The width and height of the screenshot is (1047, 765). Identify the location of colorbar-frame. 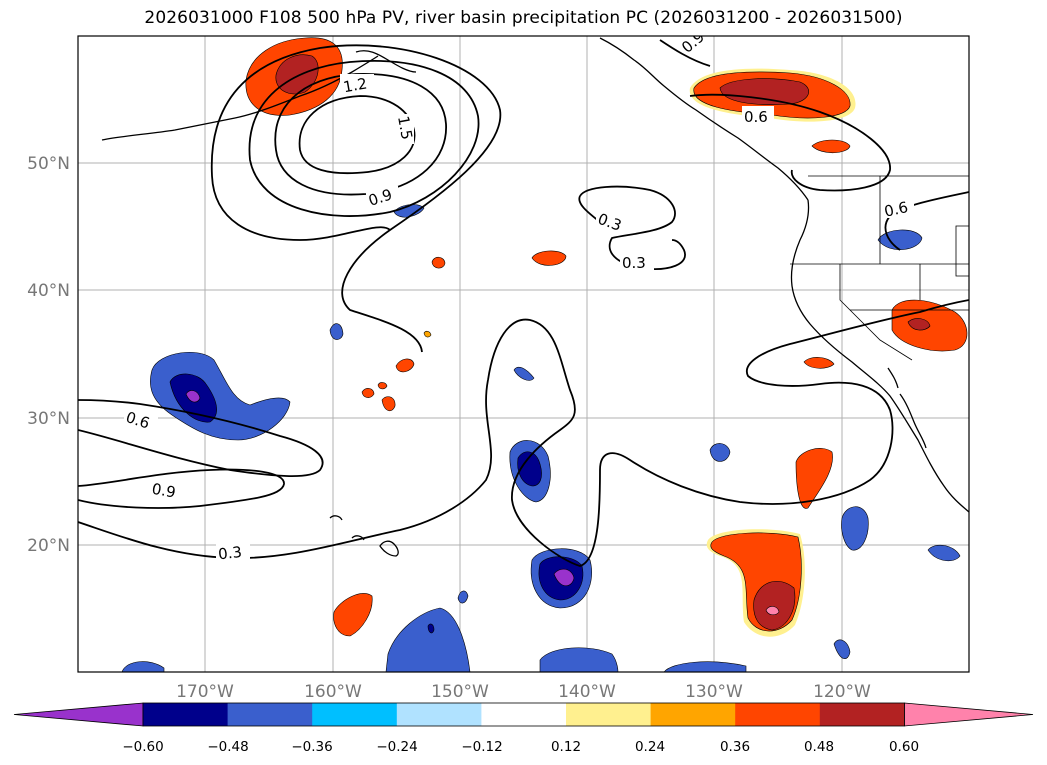
(523, 714).